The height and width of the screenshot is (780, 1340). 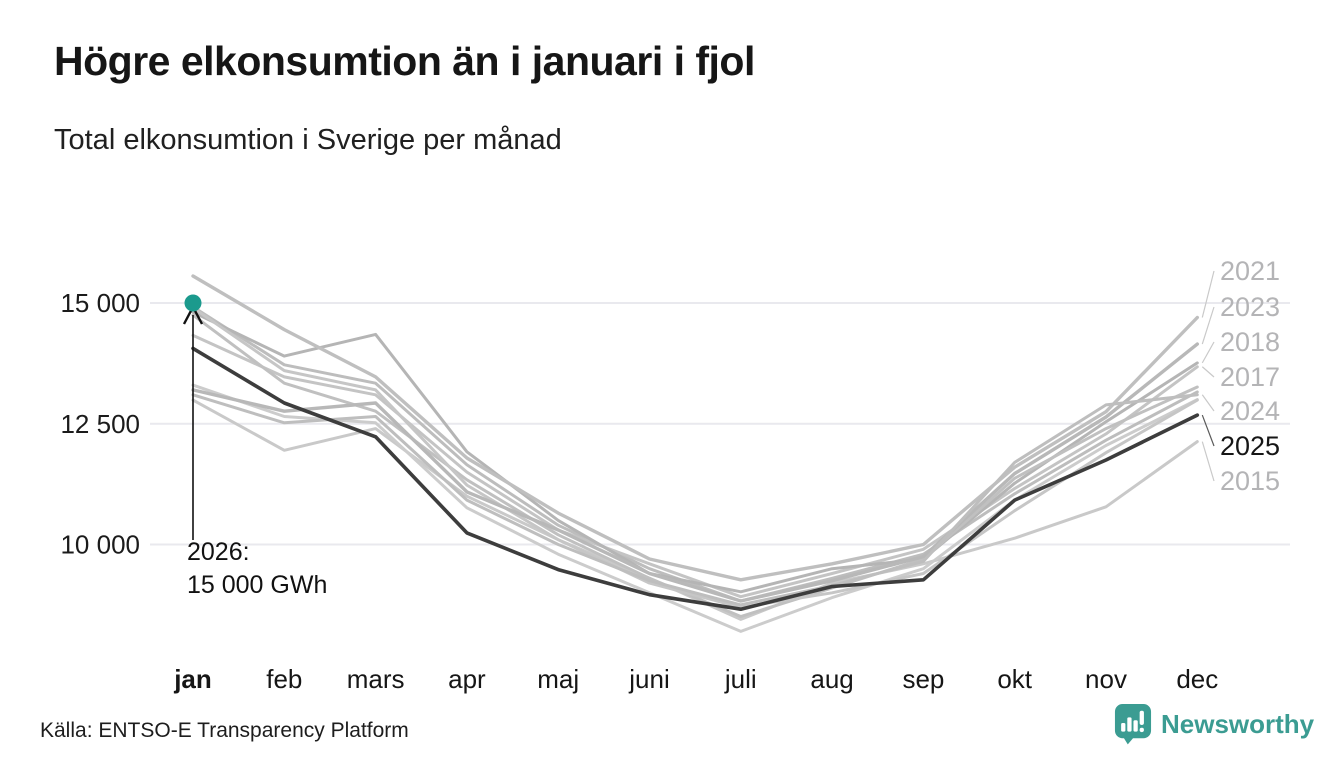 I want to click on annotation-text-line1: 2026:, so click(x=218, y=552).